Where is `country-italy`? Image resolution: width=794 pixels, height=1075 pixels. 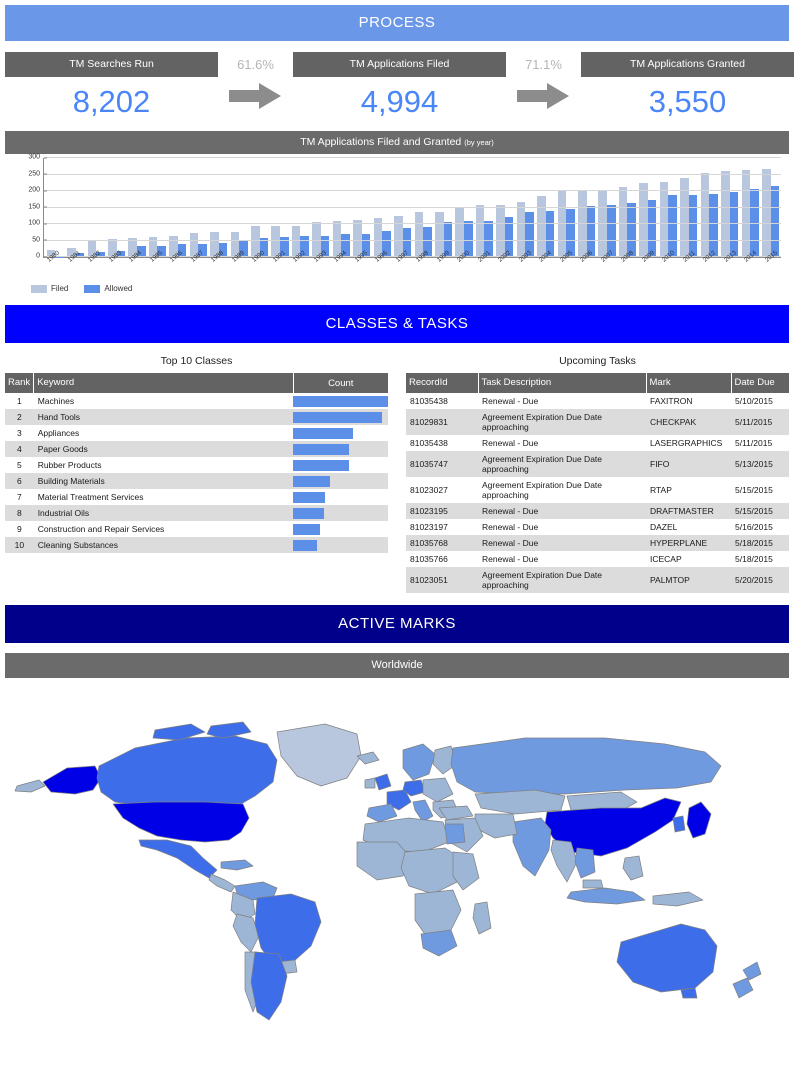 country-italy is located at coordinates (423, 811).